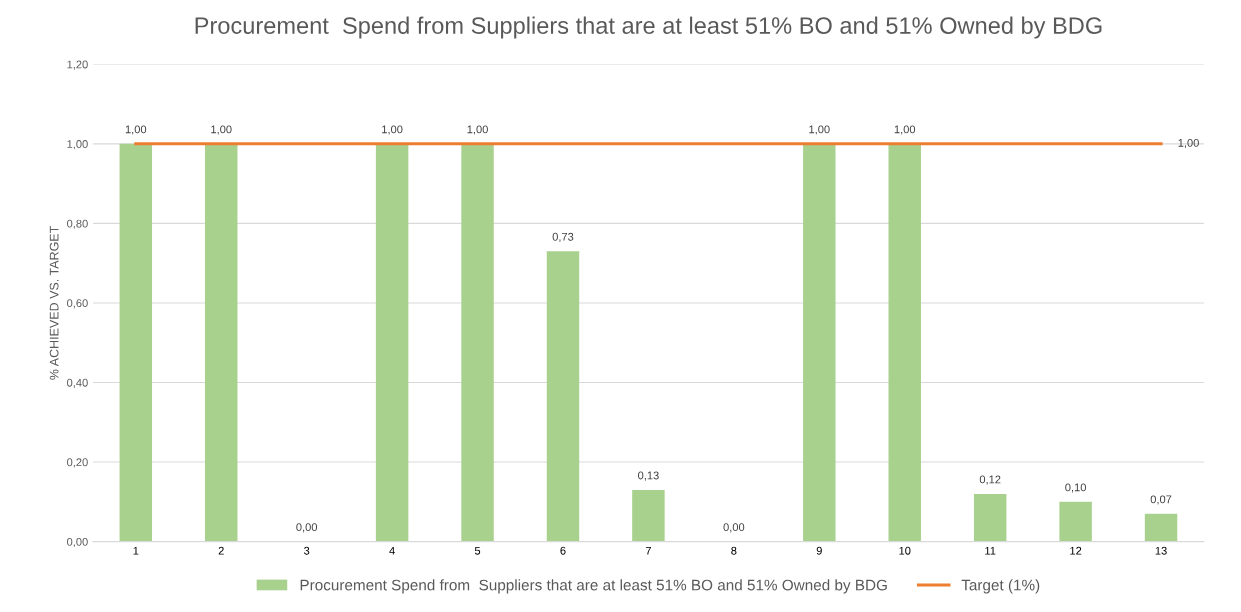 This screenshot has height=612, width=1241. I want to click on x-tick-label: 6, so click(563, 550).